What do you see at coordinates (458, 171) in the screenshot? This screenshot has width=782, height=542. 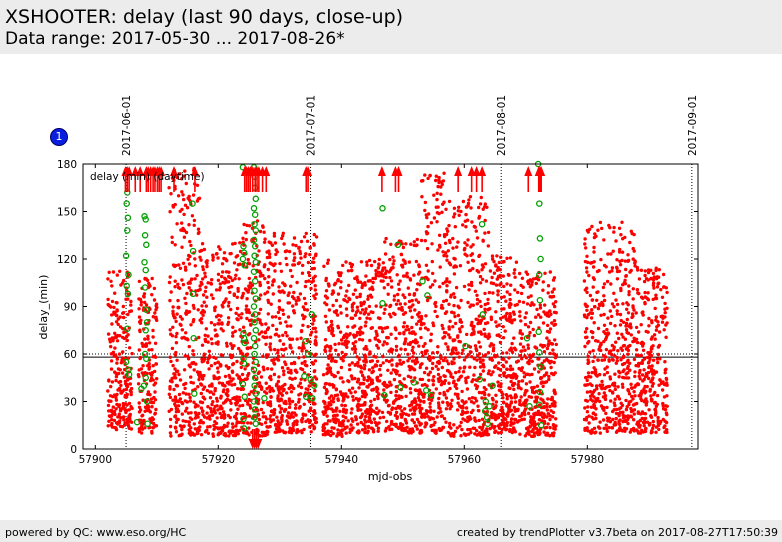 I see `arrow-head-up` at bounding box center [458, 171].